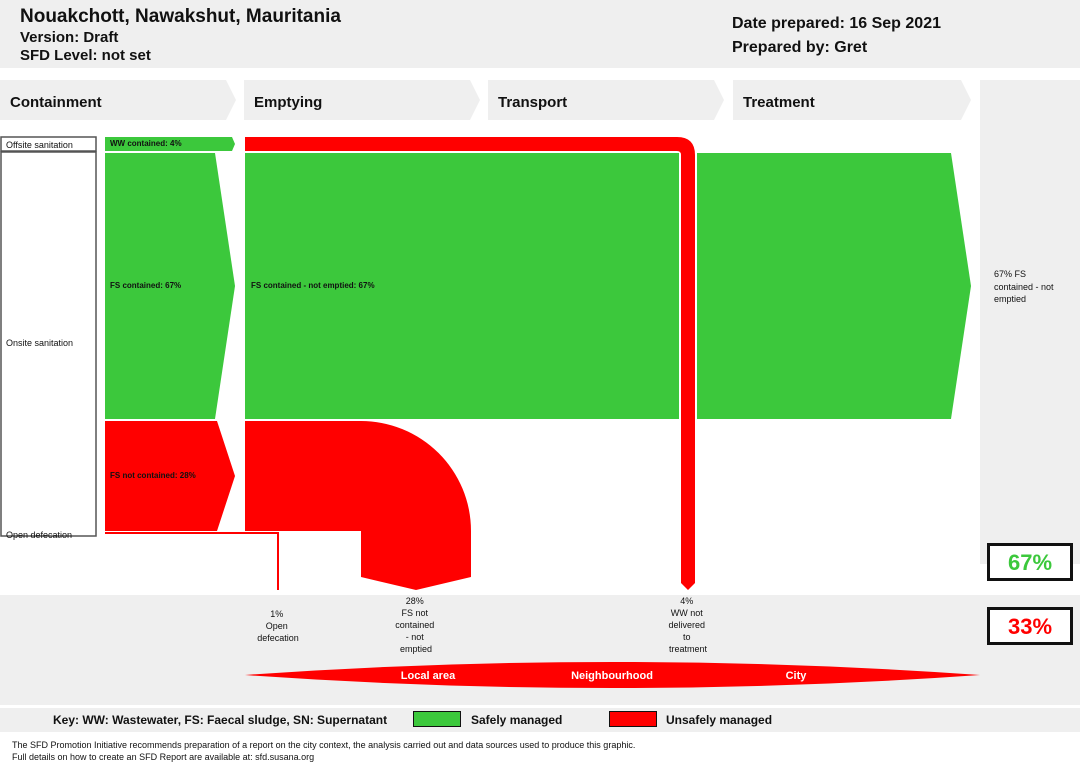 This screenshot has height=764, width=1080. Describe the element at coordinates (85, 55) in the screenshot. I see `sfd-level-label: SFD Level: not set` at that location.